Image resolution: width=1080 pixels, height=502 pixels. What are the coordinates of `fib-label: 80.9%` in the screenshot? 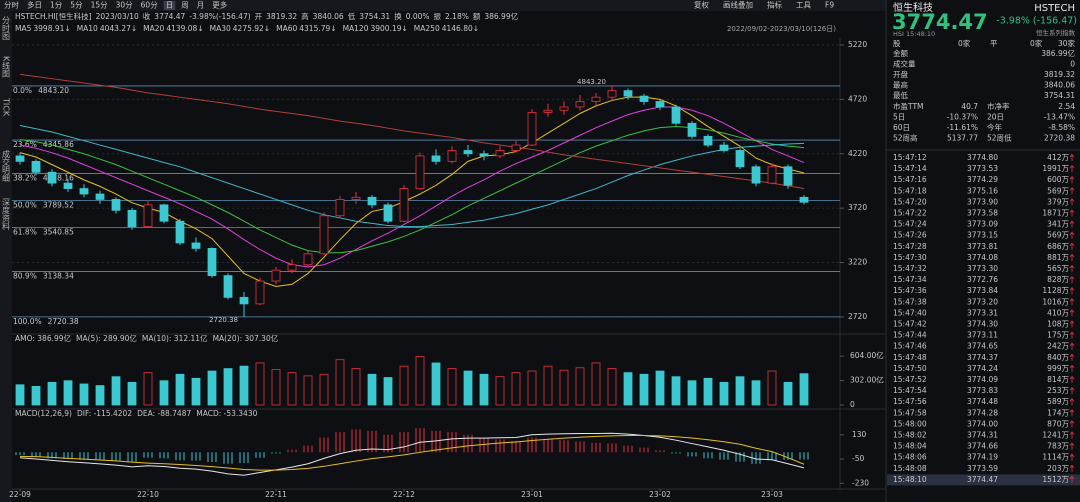 It's located at (25, 275).